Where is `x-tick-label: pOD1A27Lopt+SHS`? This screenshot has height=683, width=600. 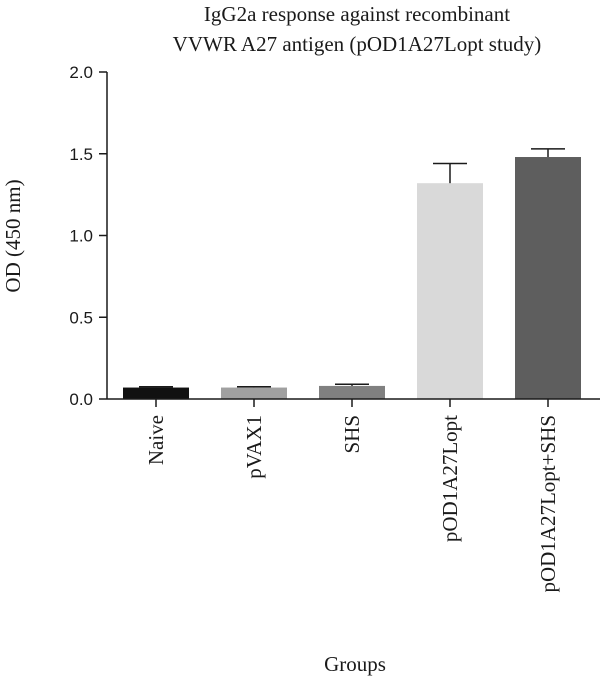
x-tick-label: pOD1A27Lopt+SHS is located at coordinates (548, 504).